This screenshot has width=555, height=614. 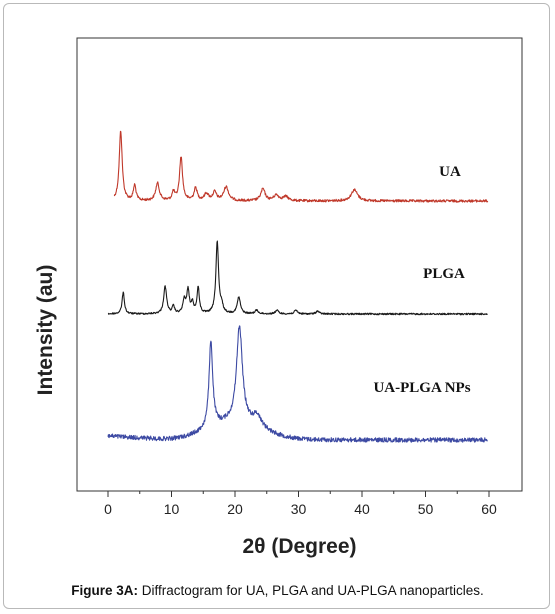 What do you see at coordinates (489, 509) in the screenshot?
I see `x-tick-label: 60` at bounding box center [489, 509].